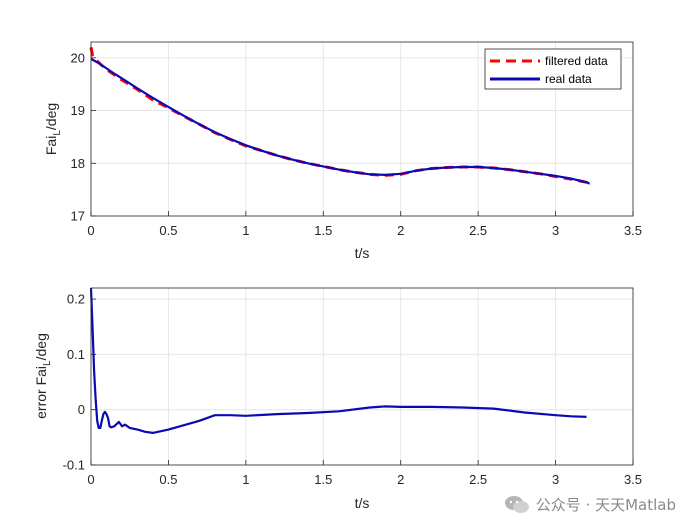  I want to click on top-xtick-label: 3, so click(555, 230).